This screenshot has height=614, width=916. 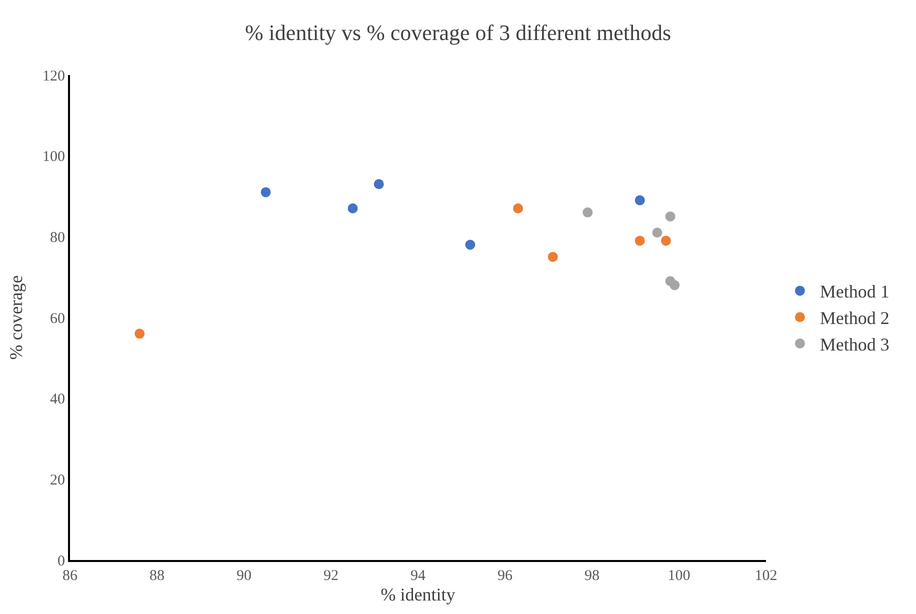 What do you see at coordinates (679, 576) in the screenshot?
I see `x-tick-label: 100` at bounding box center [679, 576].